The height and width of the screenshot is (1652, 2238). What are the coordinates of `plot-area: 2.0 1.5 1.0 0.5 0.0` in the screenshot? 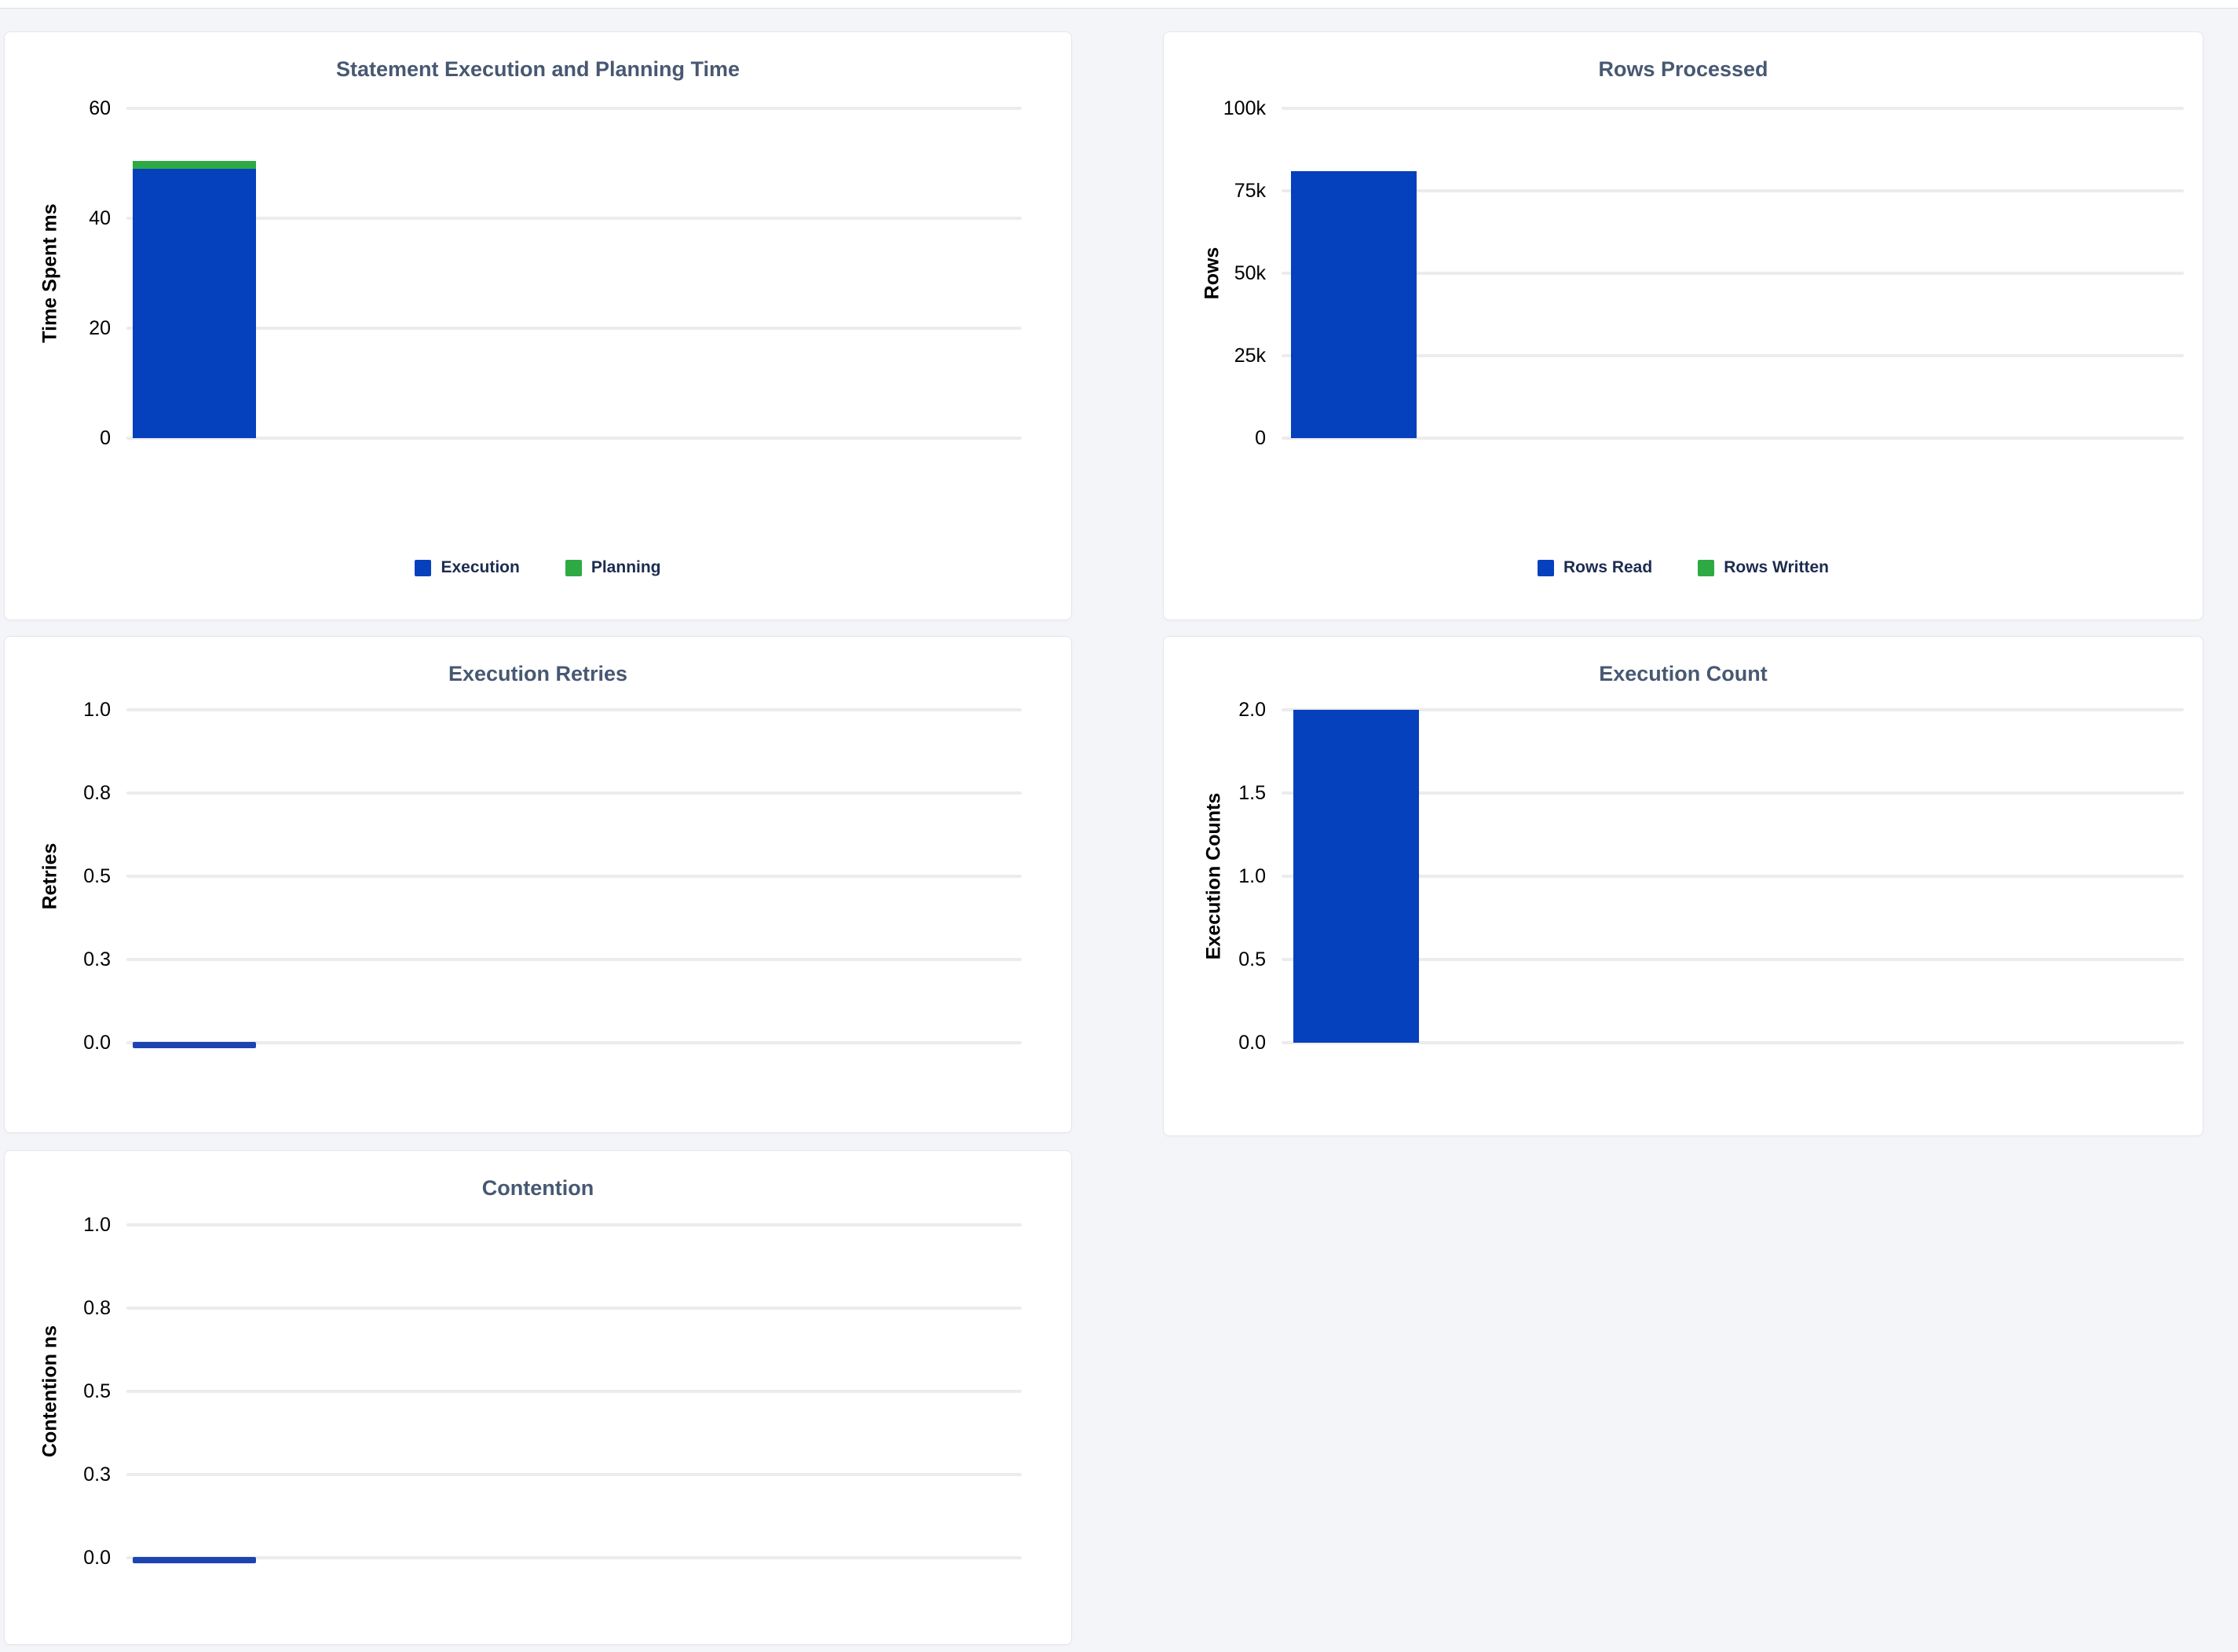 It's located at (1711, 876).